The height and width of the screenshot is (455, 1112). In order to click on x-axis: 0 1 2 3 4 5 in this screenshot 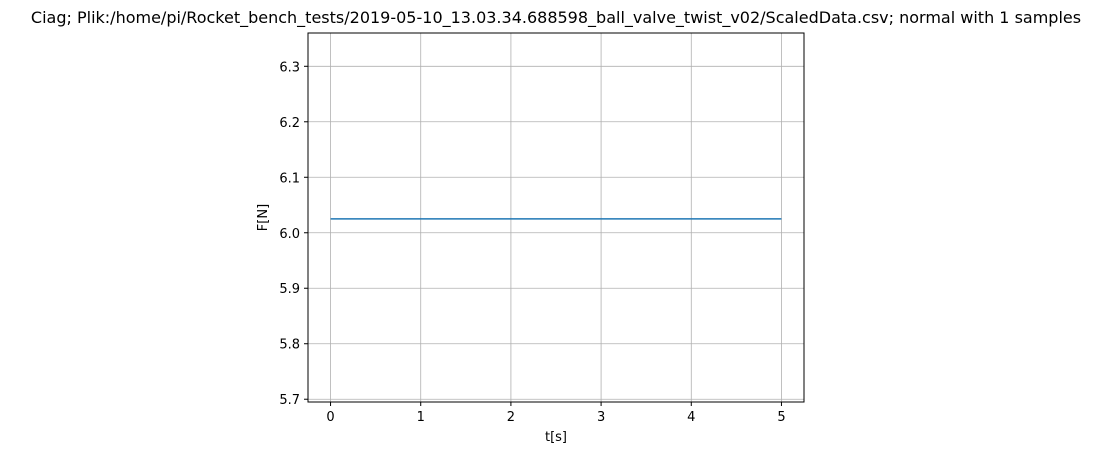, I will do `click(556, 413)`.